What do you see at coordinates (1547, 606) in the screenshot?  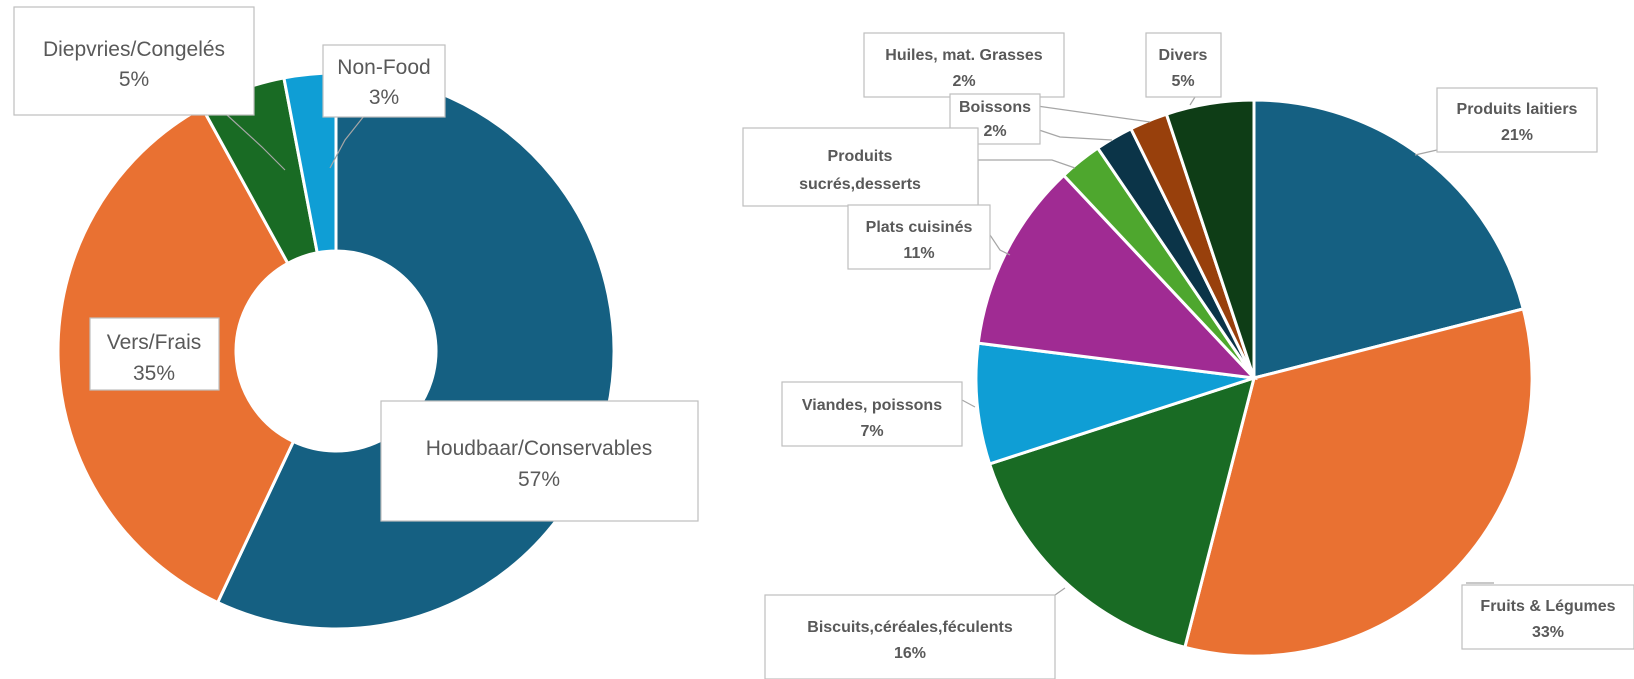 I see `pie-label-fruits-name: Fruits & Légumes` at bounding box center [1547, 606].